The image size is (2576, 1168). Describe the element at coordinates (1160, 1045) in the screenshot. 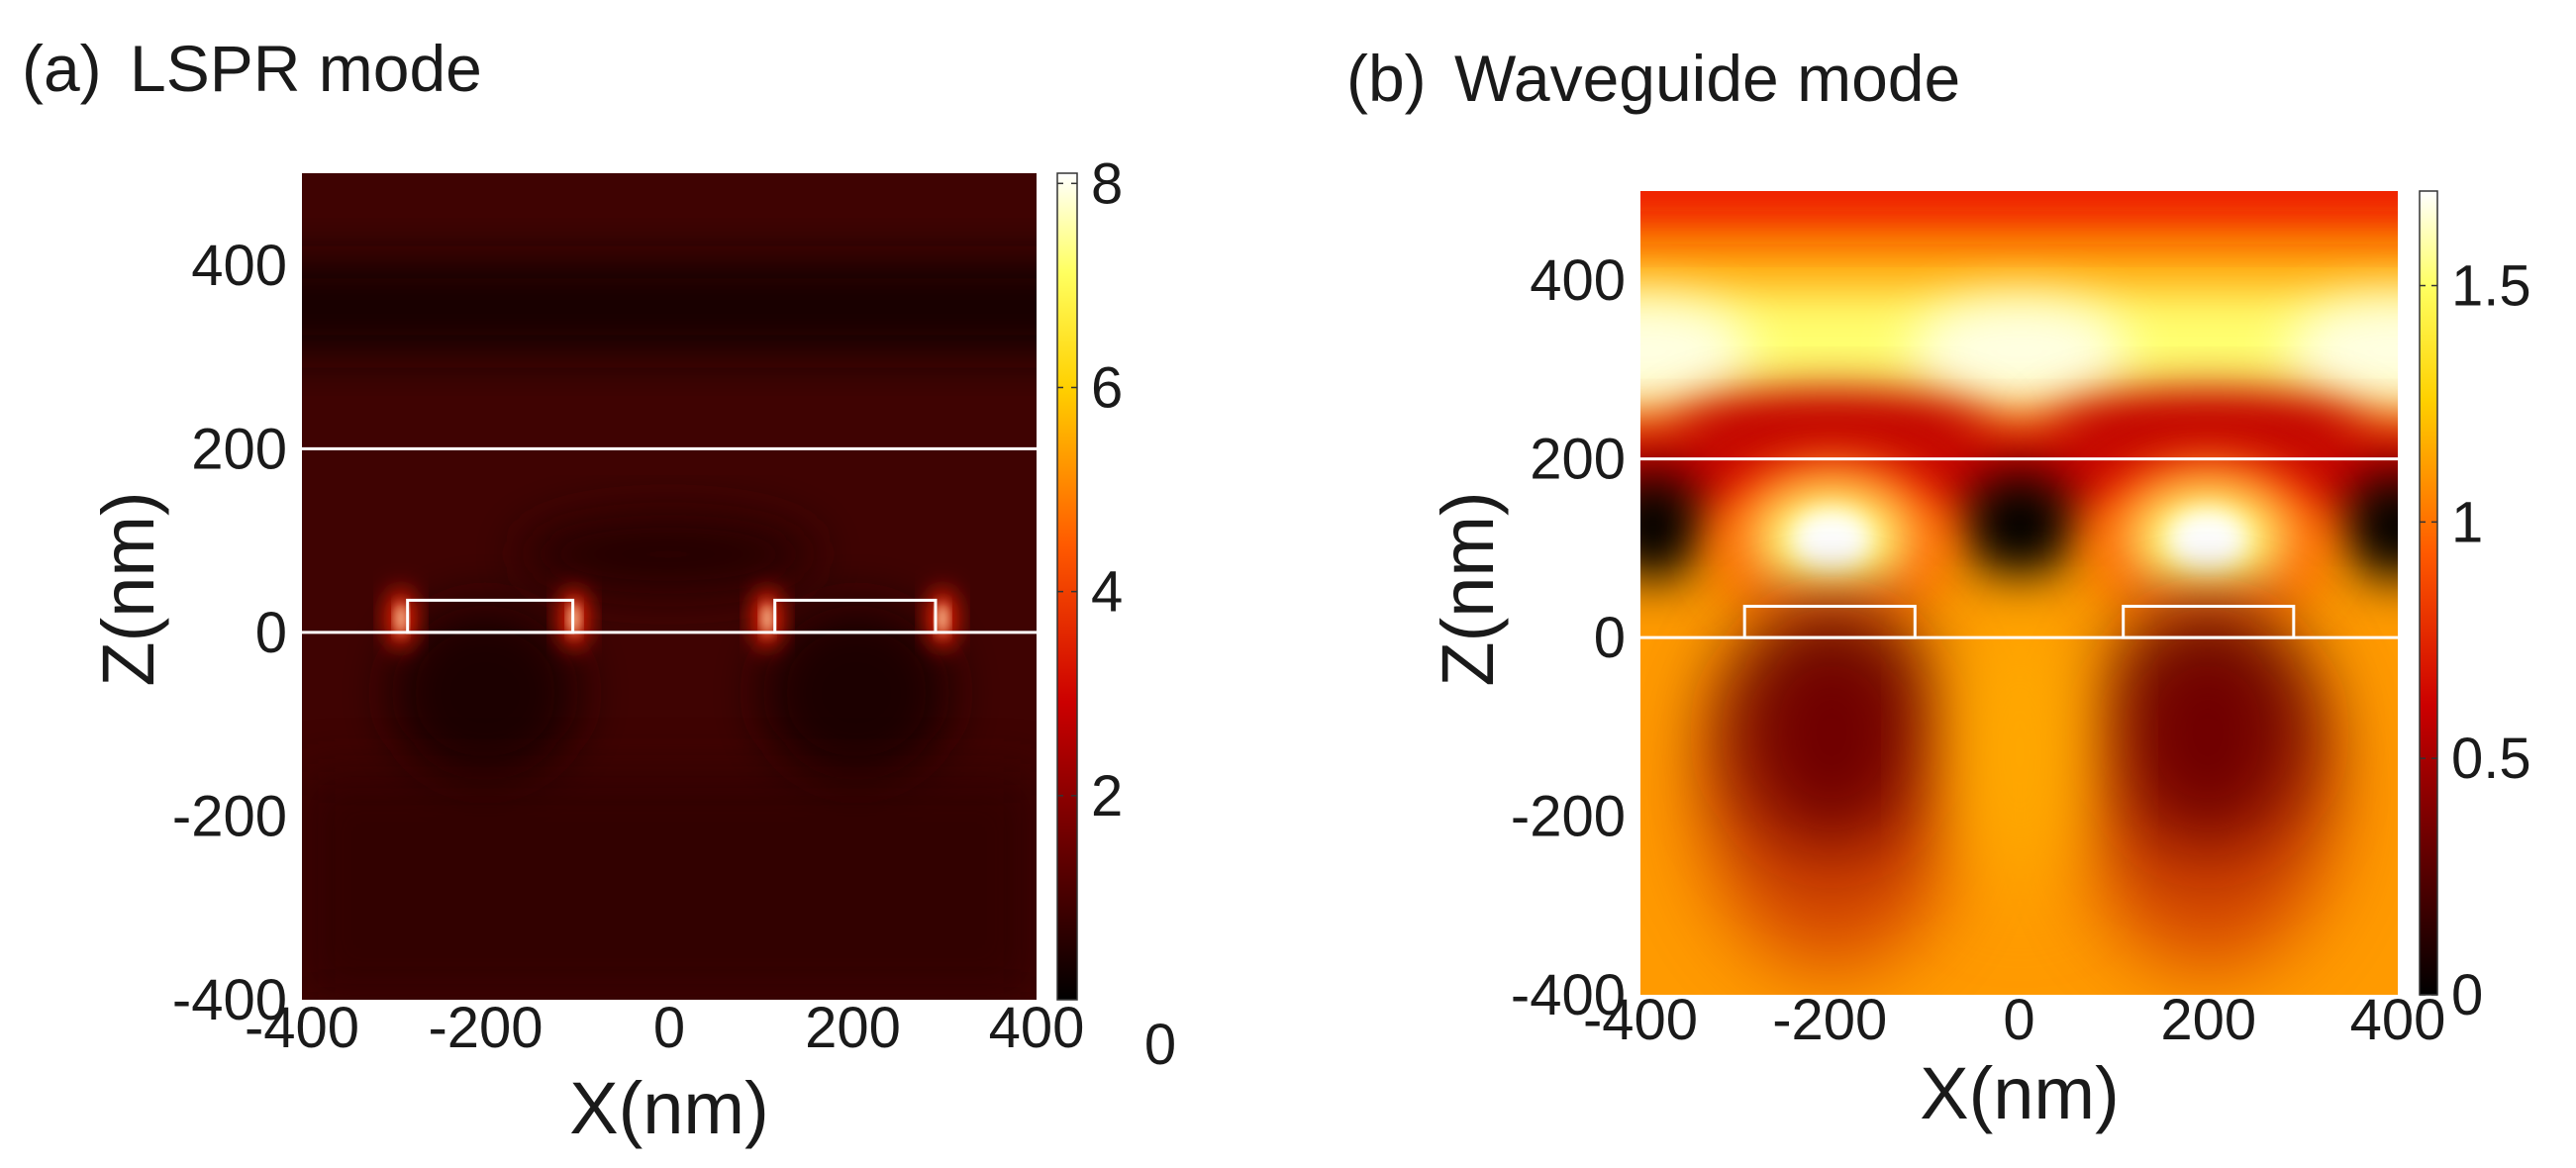

I see `panel-a-colorbar-zero-label: 0` at that location.